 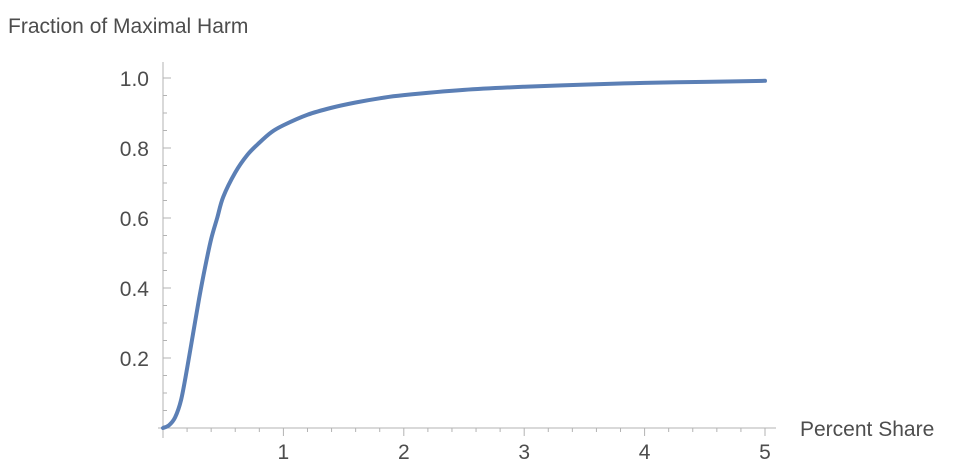 What do you see at coordinates (284, 451) in the screenshot?
I see `x-tick-label: 1` at bounding box center [284, 451].